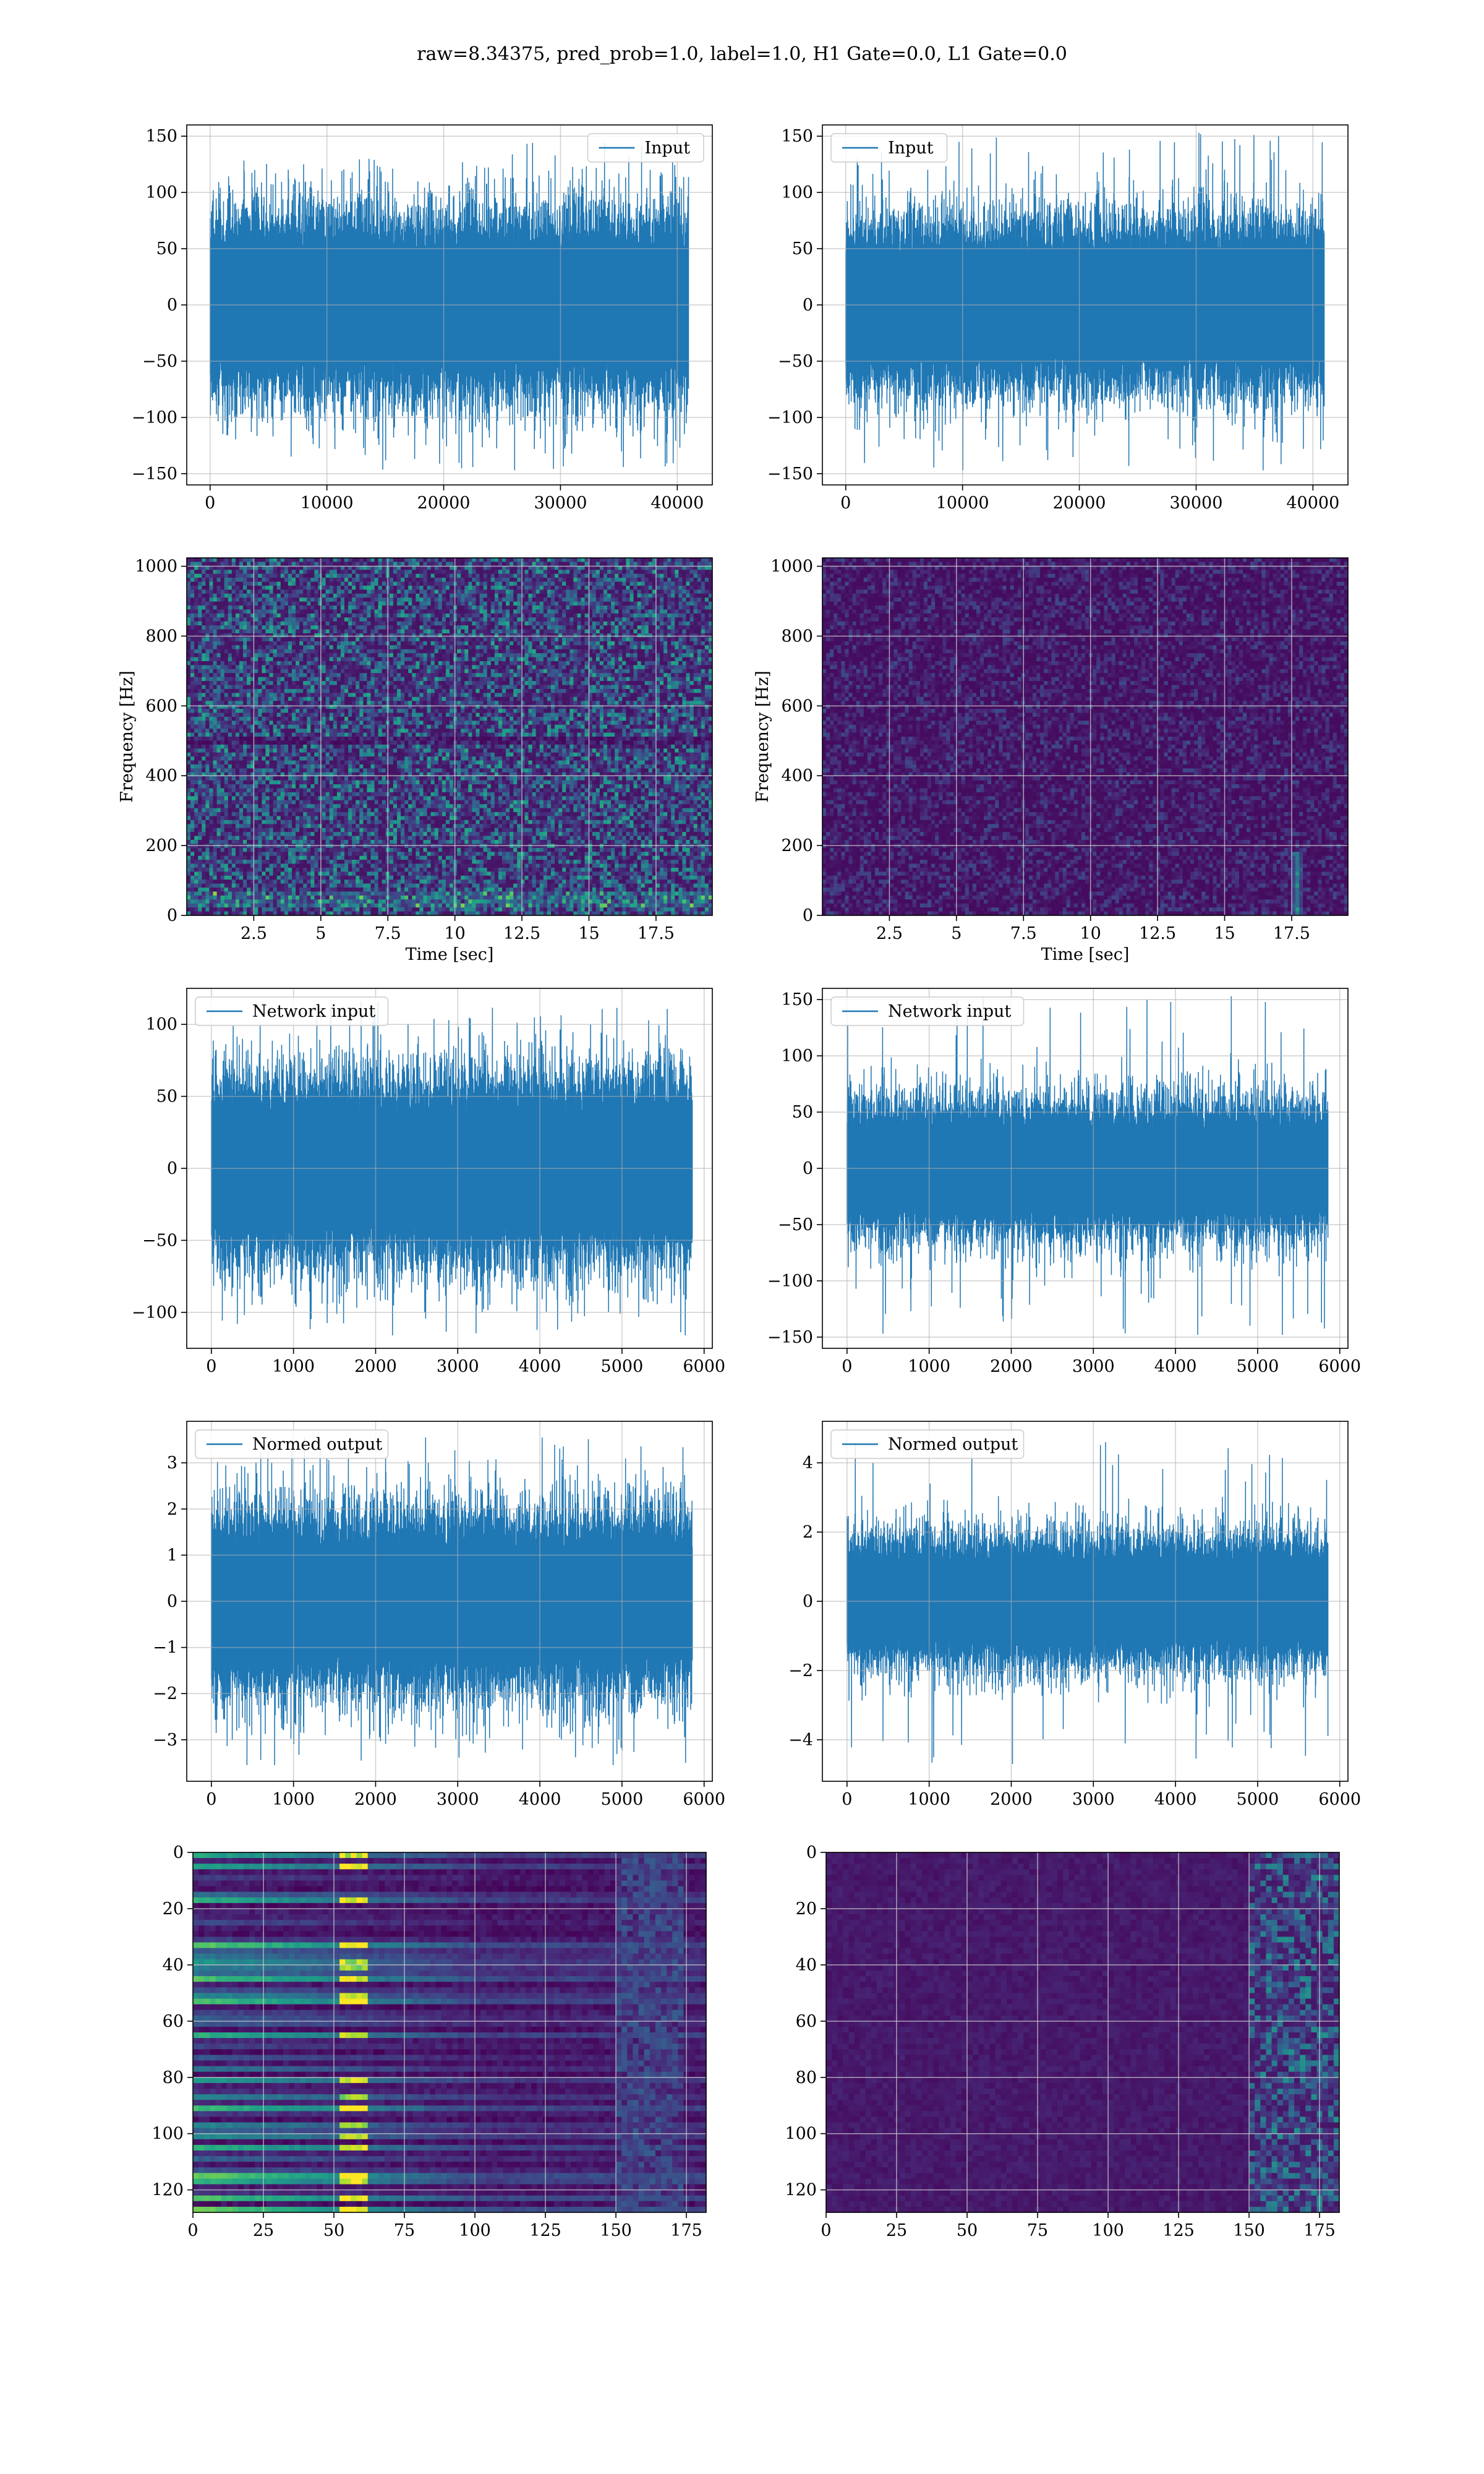  I want to click on y-tick-label: 40, so click(173, 1965).